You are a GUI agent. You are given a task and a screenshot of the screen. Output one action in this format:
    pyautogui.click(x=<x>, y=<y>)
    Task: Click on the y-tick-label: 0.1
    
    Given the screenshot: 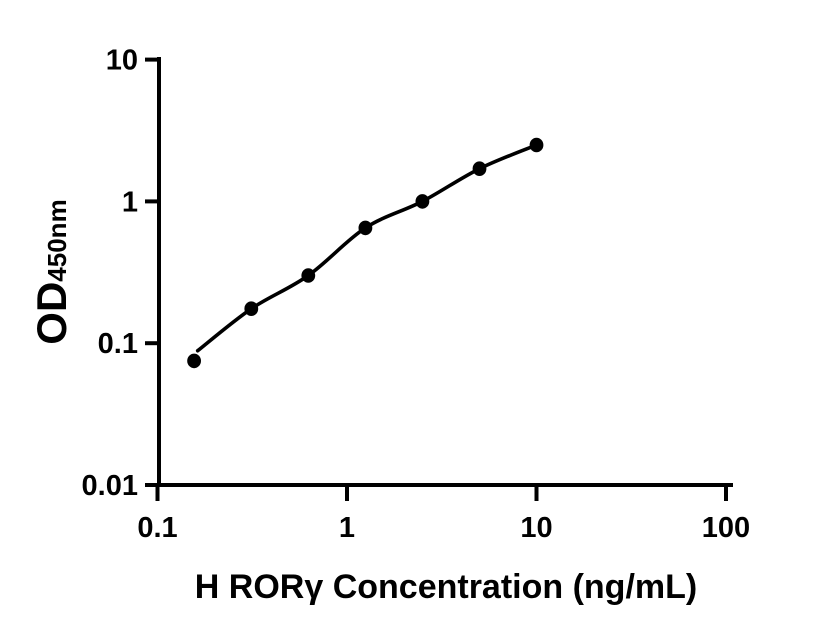 What is the action you would take?
    pyautogui.click(x=118, y=344)
    